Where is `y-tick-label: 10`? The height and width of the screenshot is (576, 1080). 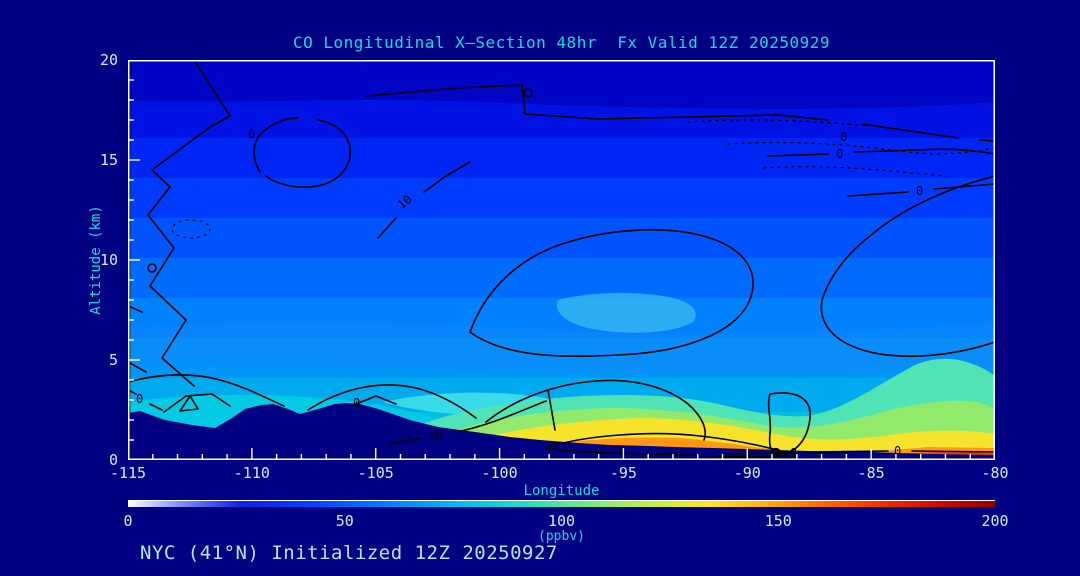
y-tick-label: 10 is located at coordinates (108, 260).